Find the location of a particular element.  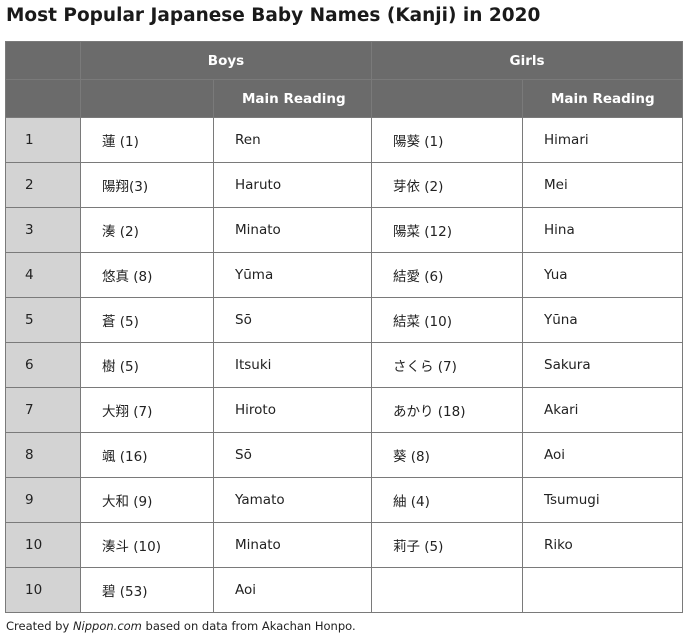

boy-kanji-cell: 碧 (53) is located at coordinates (147, 590).